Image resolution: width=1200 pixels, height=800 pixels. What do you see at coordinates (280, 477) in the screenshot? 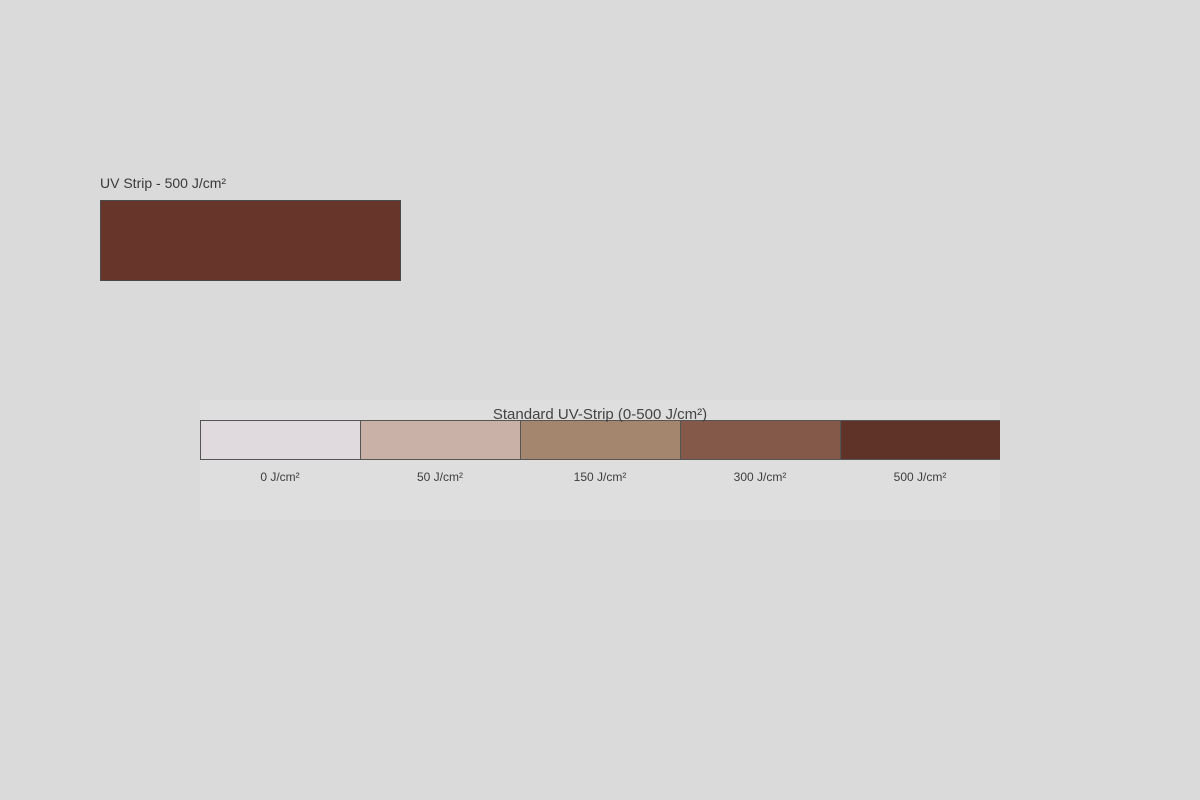
I see `reference-label-0: 0 J/cm²` at bounding box center [280, 477].